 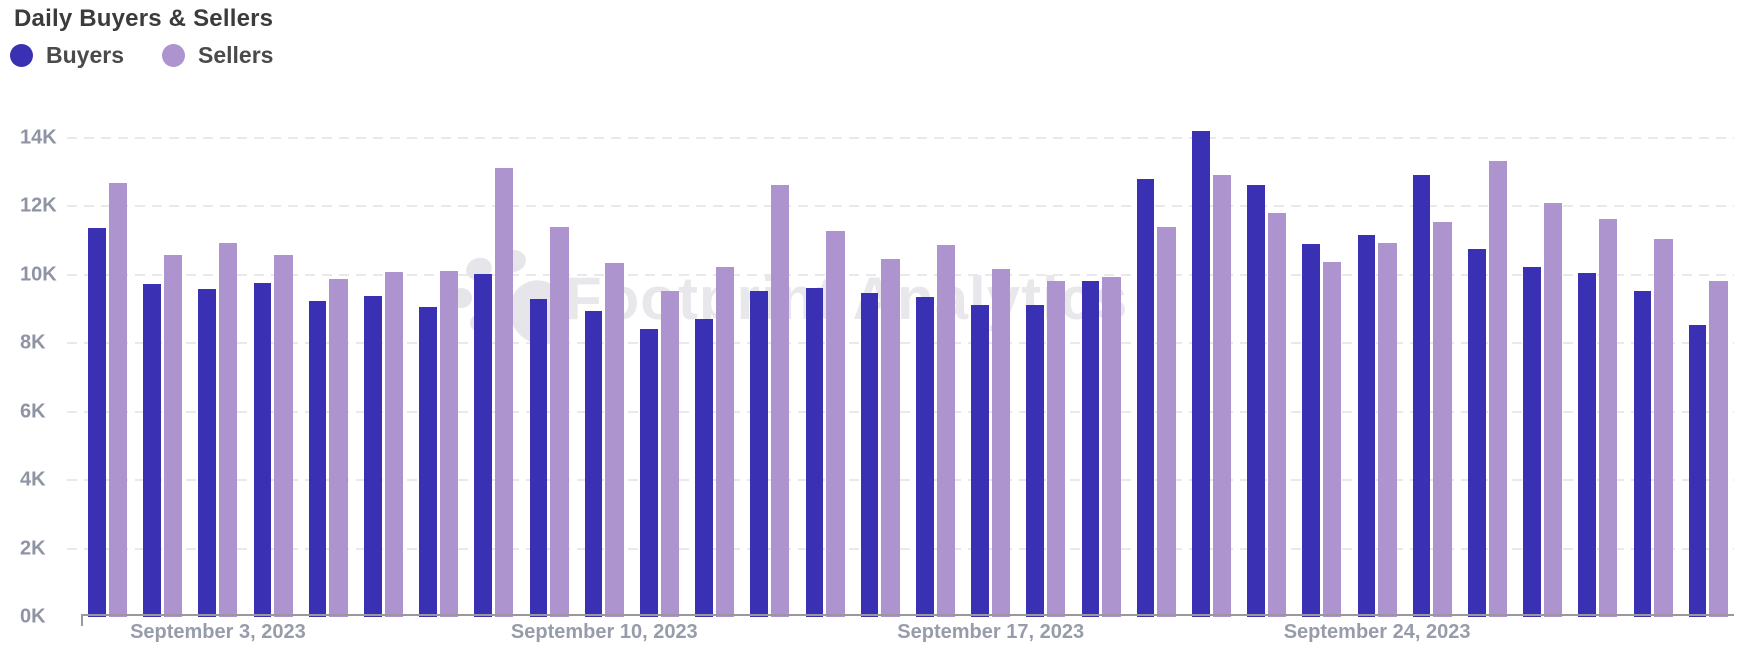 I want to click on x-axis-line, so click(x=908, y=615).